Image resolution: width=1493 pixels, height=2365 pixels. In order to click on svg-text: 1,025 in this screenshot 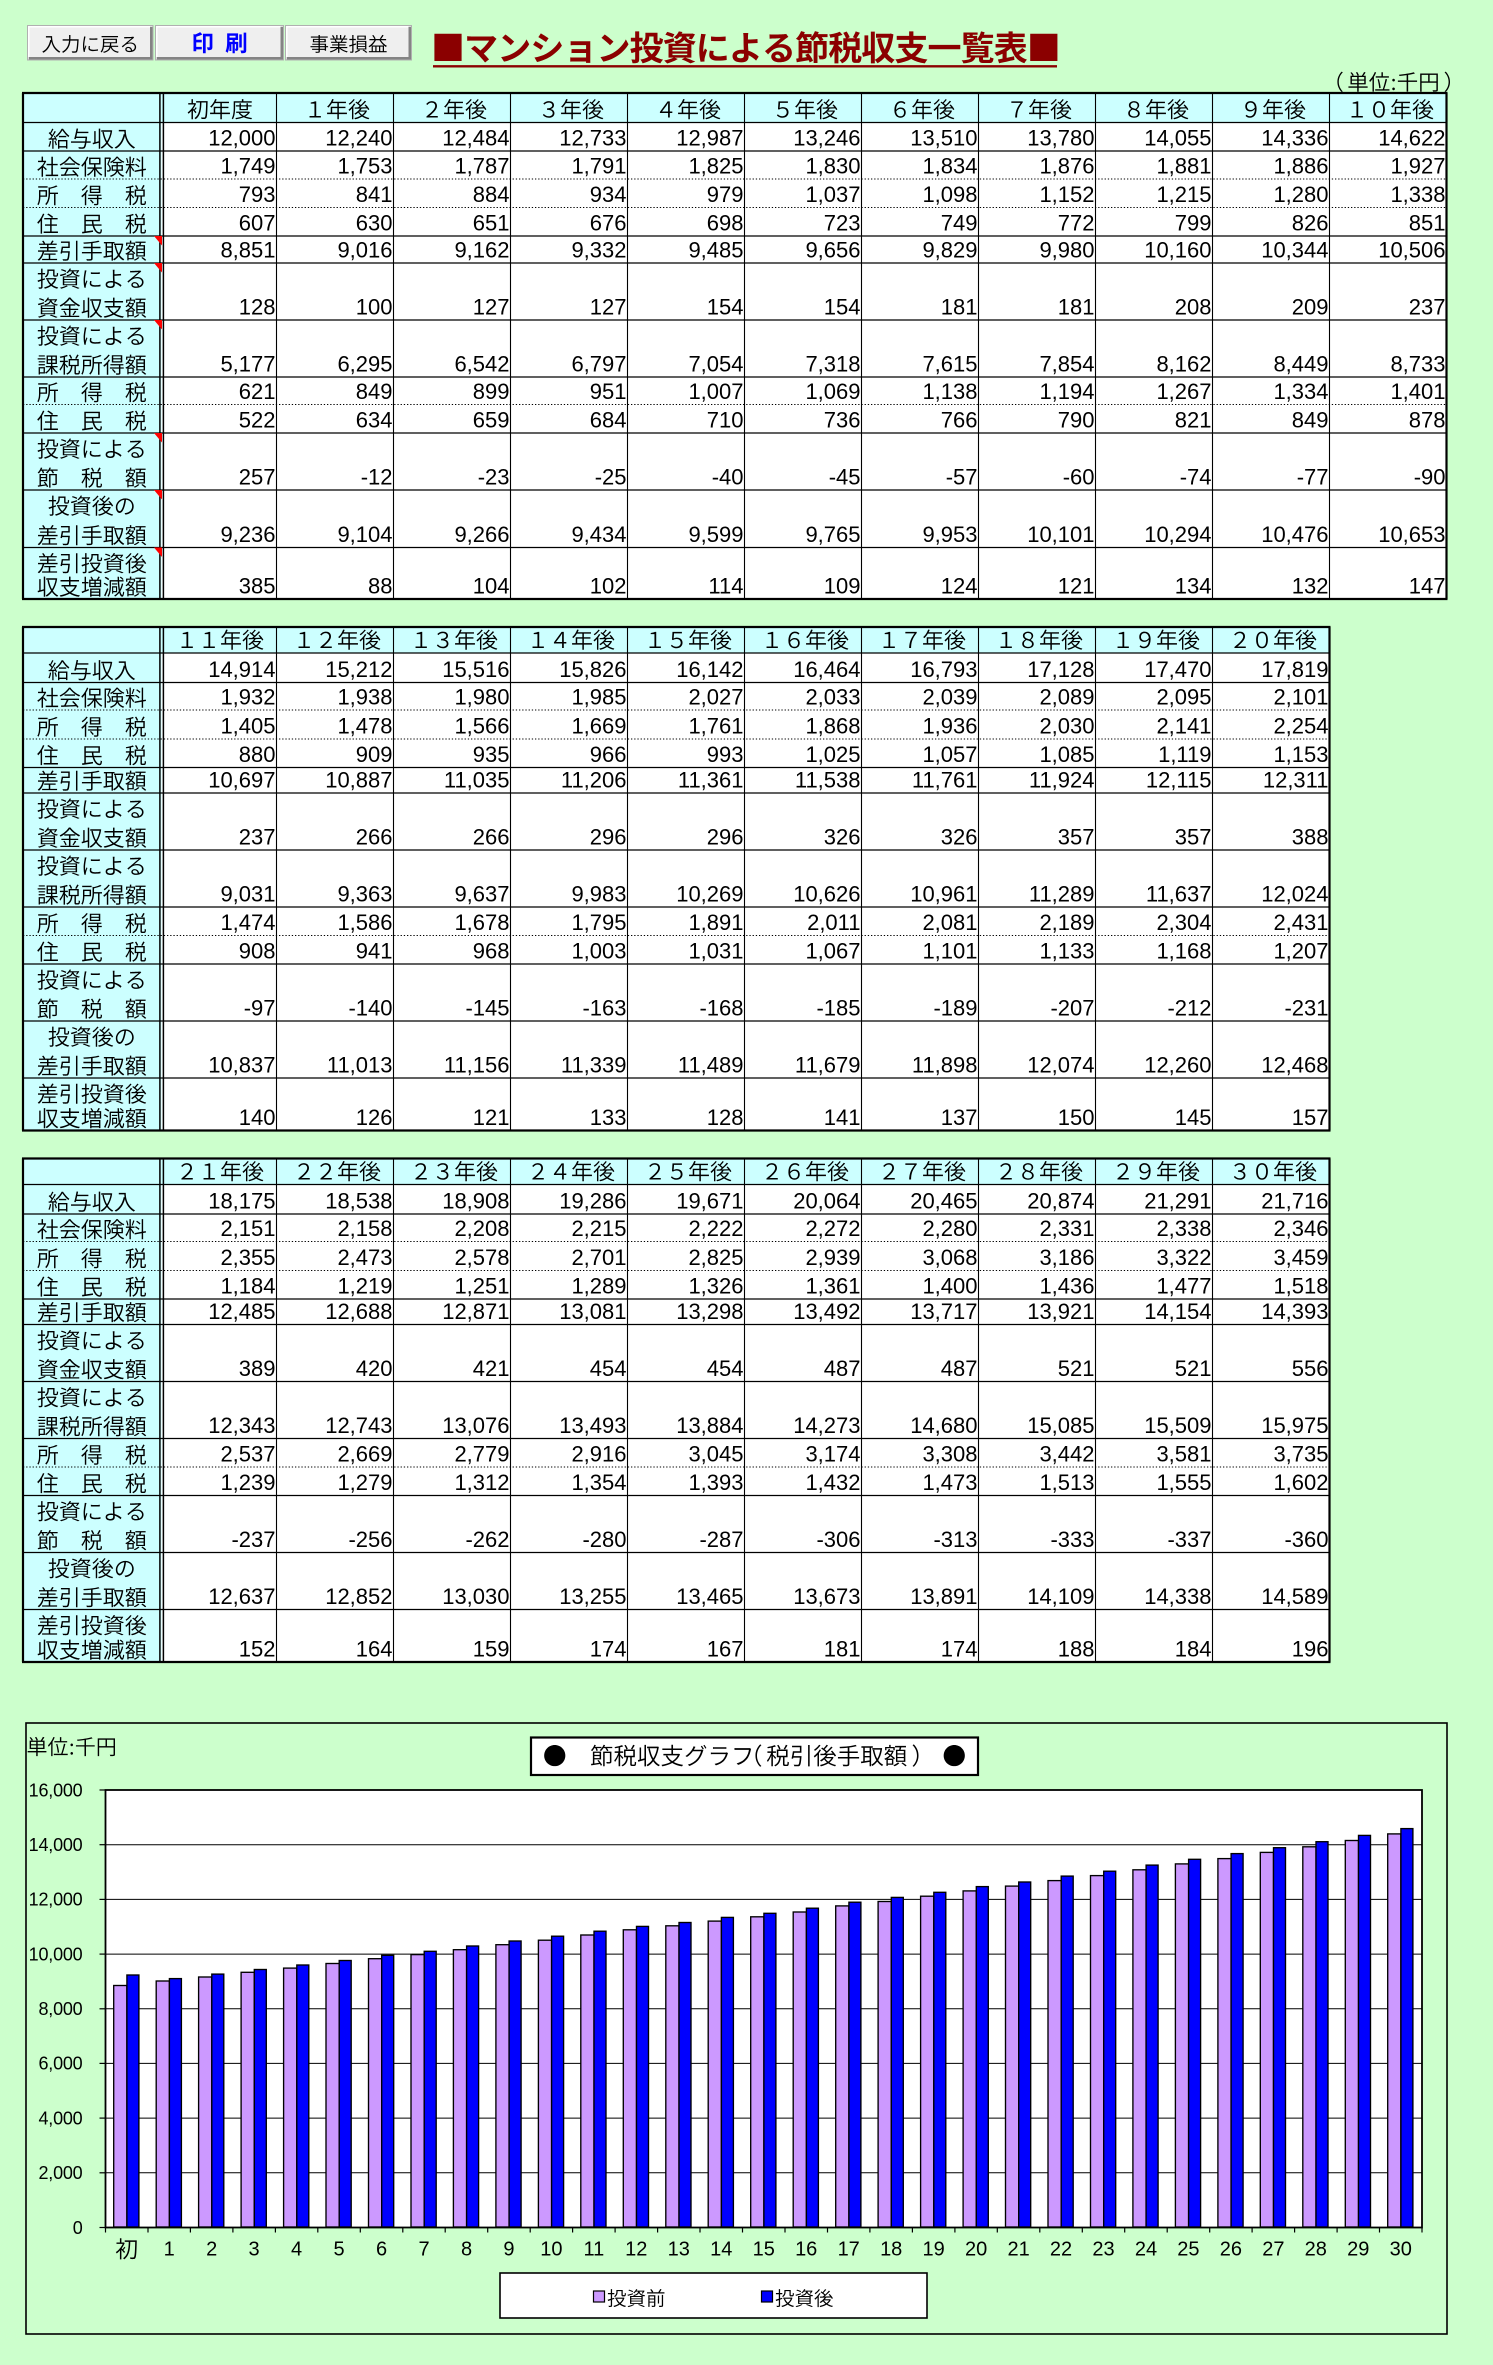, I will do `click(832, 754)`.